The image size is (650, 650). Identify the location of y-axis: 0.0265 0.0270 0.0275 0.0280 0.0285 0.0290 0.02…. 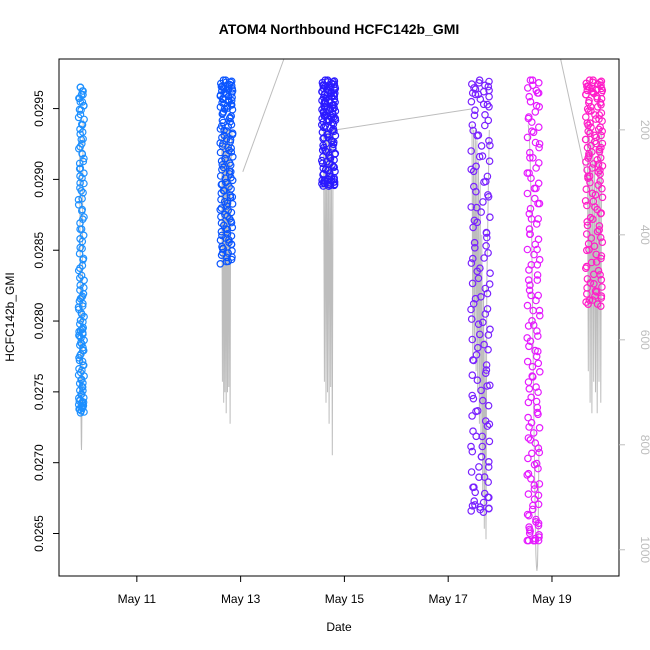
(45, 321).